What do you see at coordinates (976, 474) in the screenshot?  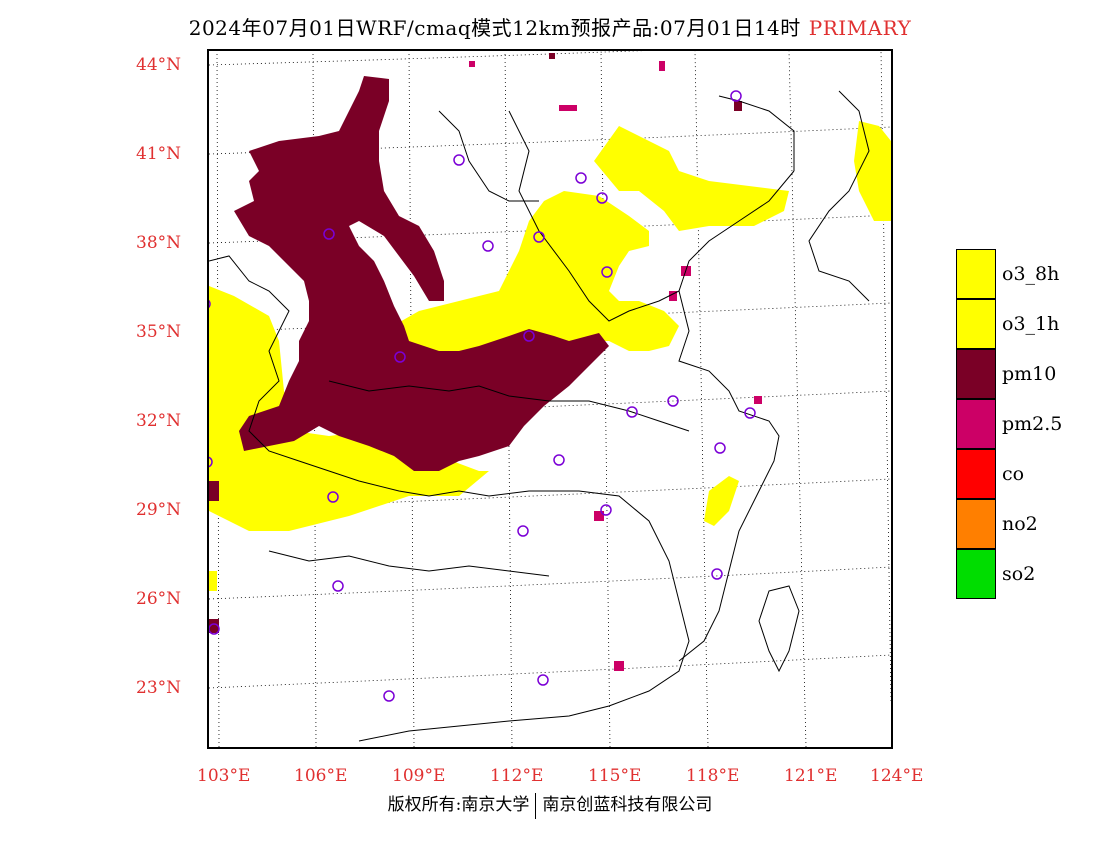 I see `legend-swatch-co` at bounding box center [976, 474].